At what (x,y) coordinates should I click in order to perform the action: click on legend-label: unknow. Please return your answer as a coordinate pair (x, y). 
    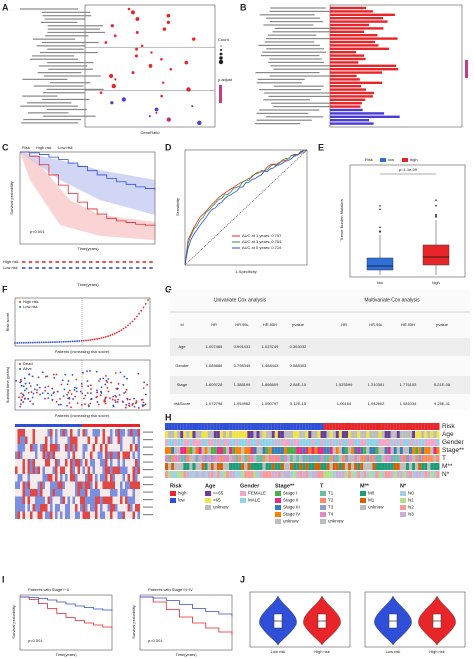
    Looking at the image, I should click on (221, 507).